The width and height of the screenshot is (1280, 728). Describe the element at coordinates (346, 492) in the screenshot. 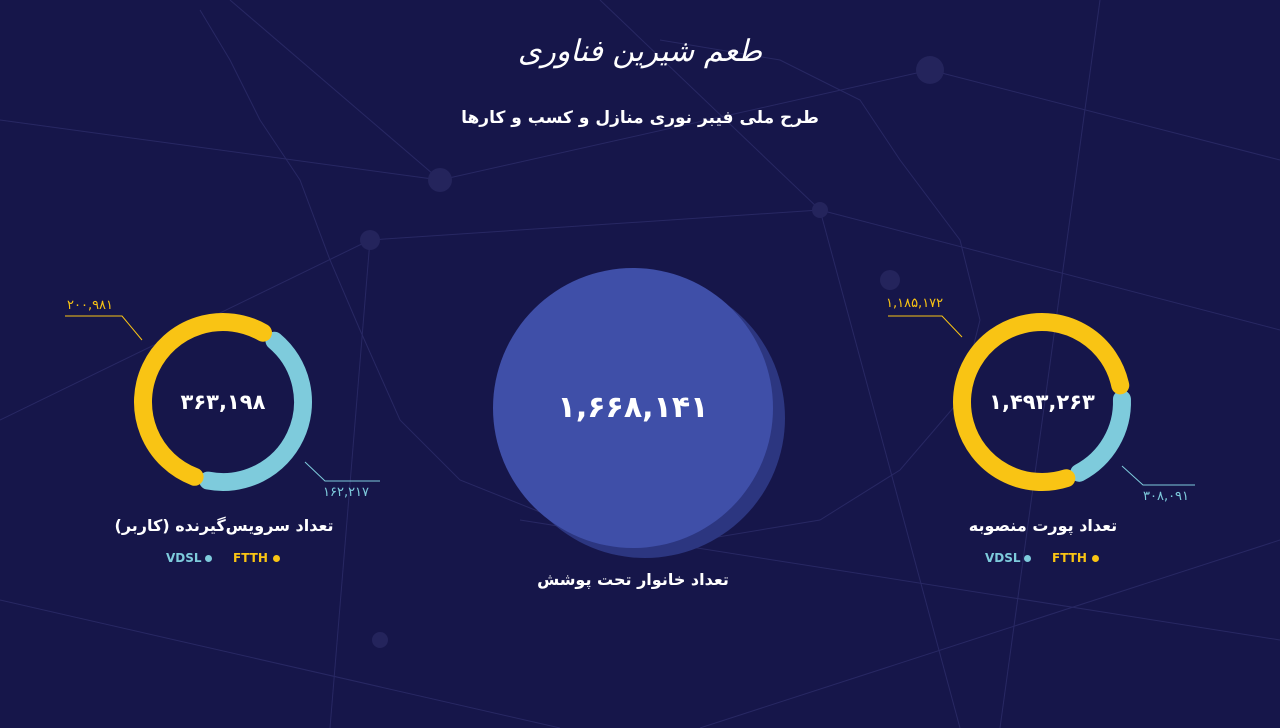

I see `subscribers-vdsl-value: ۱۶۲,۲۱۷` at that location.